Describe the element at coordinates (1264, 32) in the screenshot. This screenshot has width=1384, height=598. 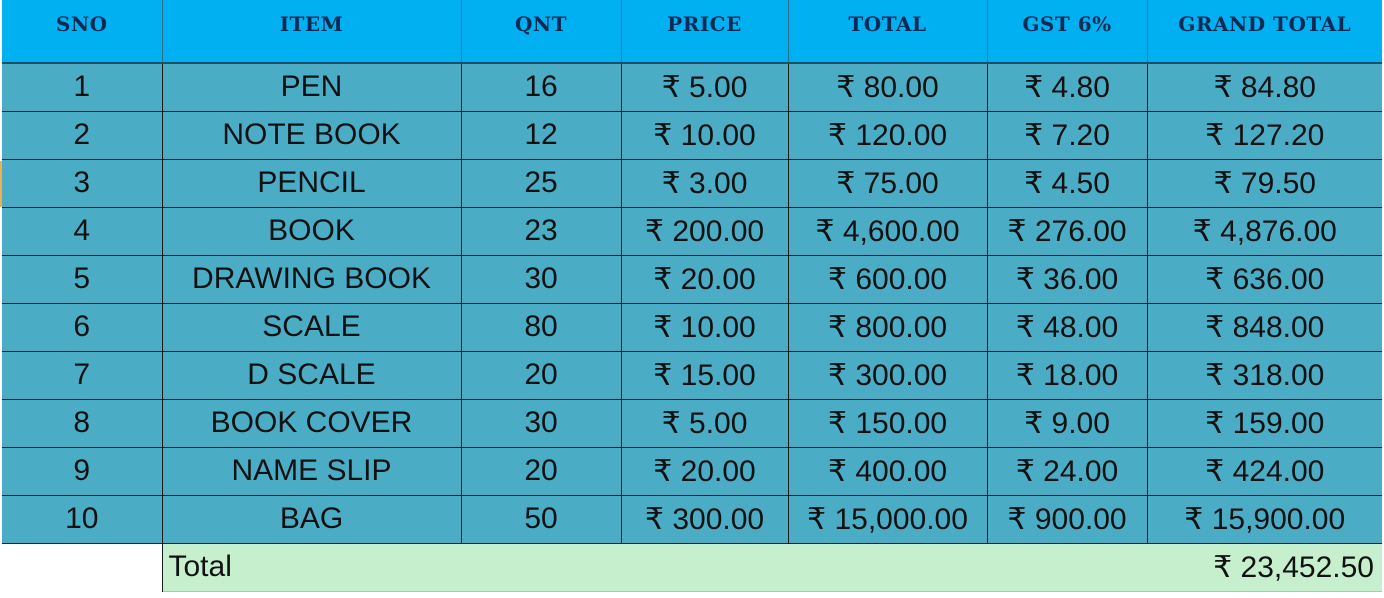
I see `header-grand-total: GRAND TOTAL` at that location.